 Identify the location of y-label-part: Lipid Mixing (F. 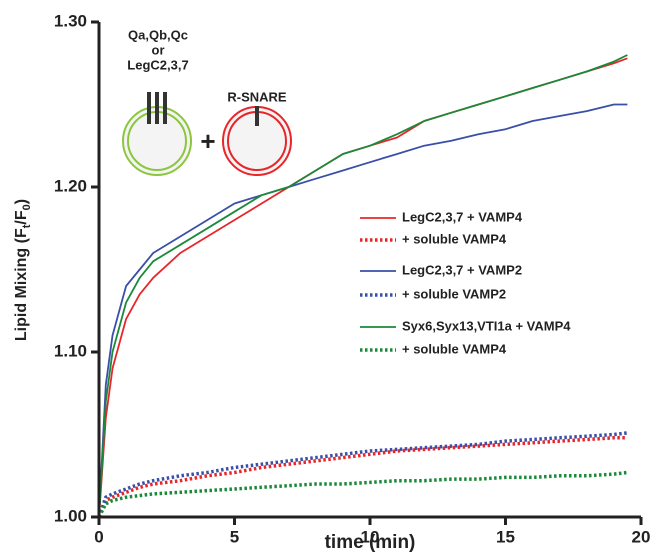
(21, 284).